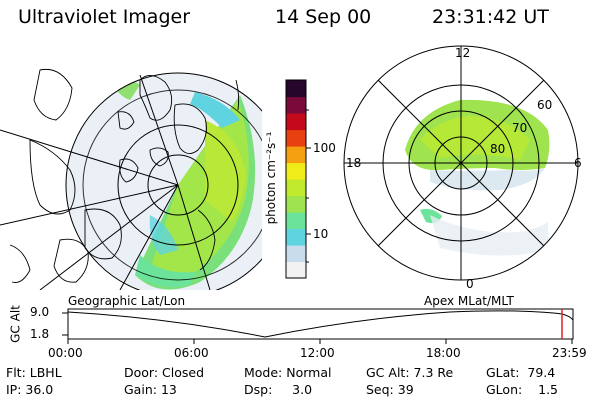 The image size is (600, 400). Describe the element at coordinates (127, 301) in the screenshot. I see `left-panel-caption: Geographic Lat/Lon` at that location.